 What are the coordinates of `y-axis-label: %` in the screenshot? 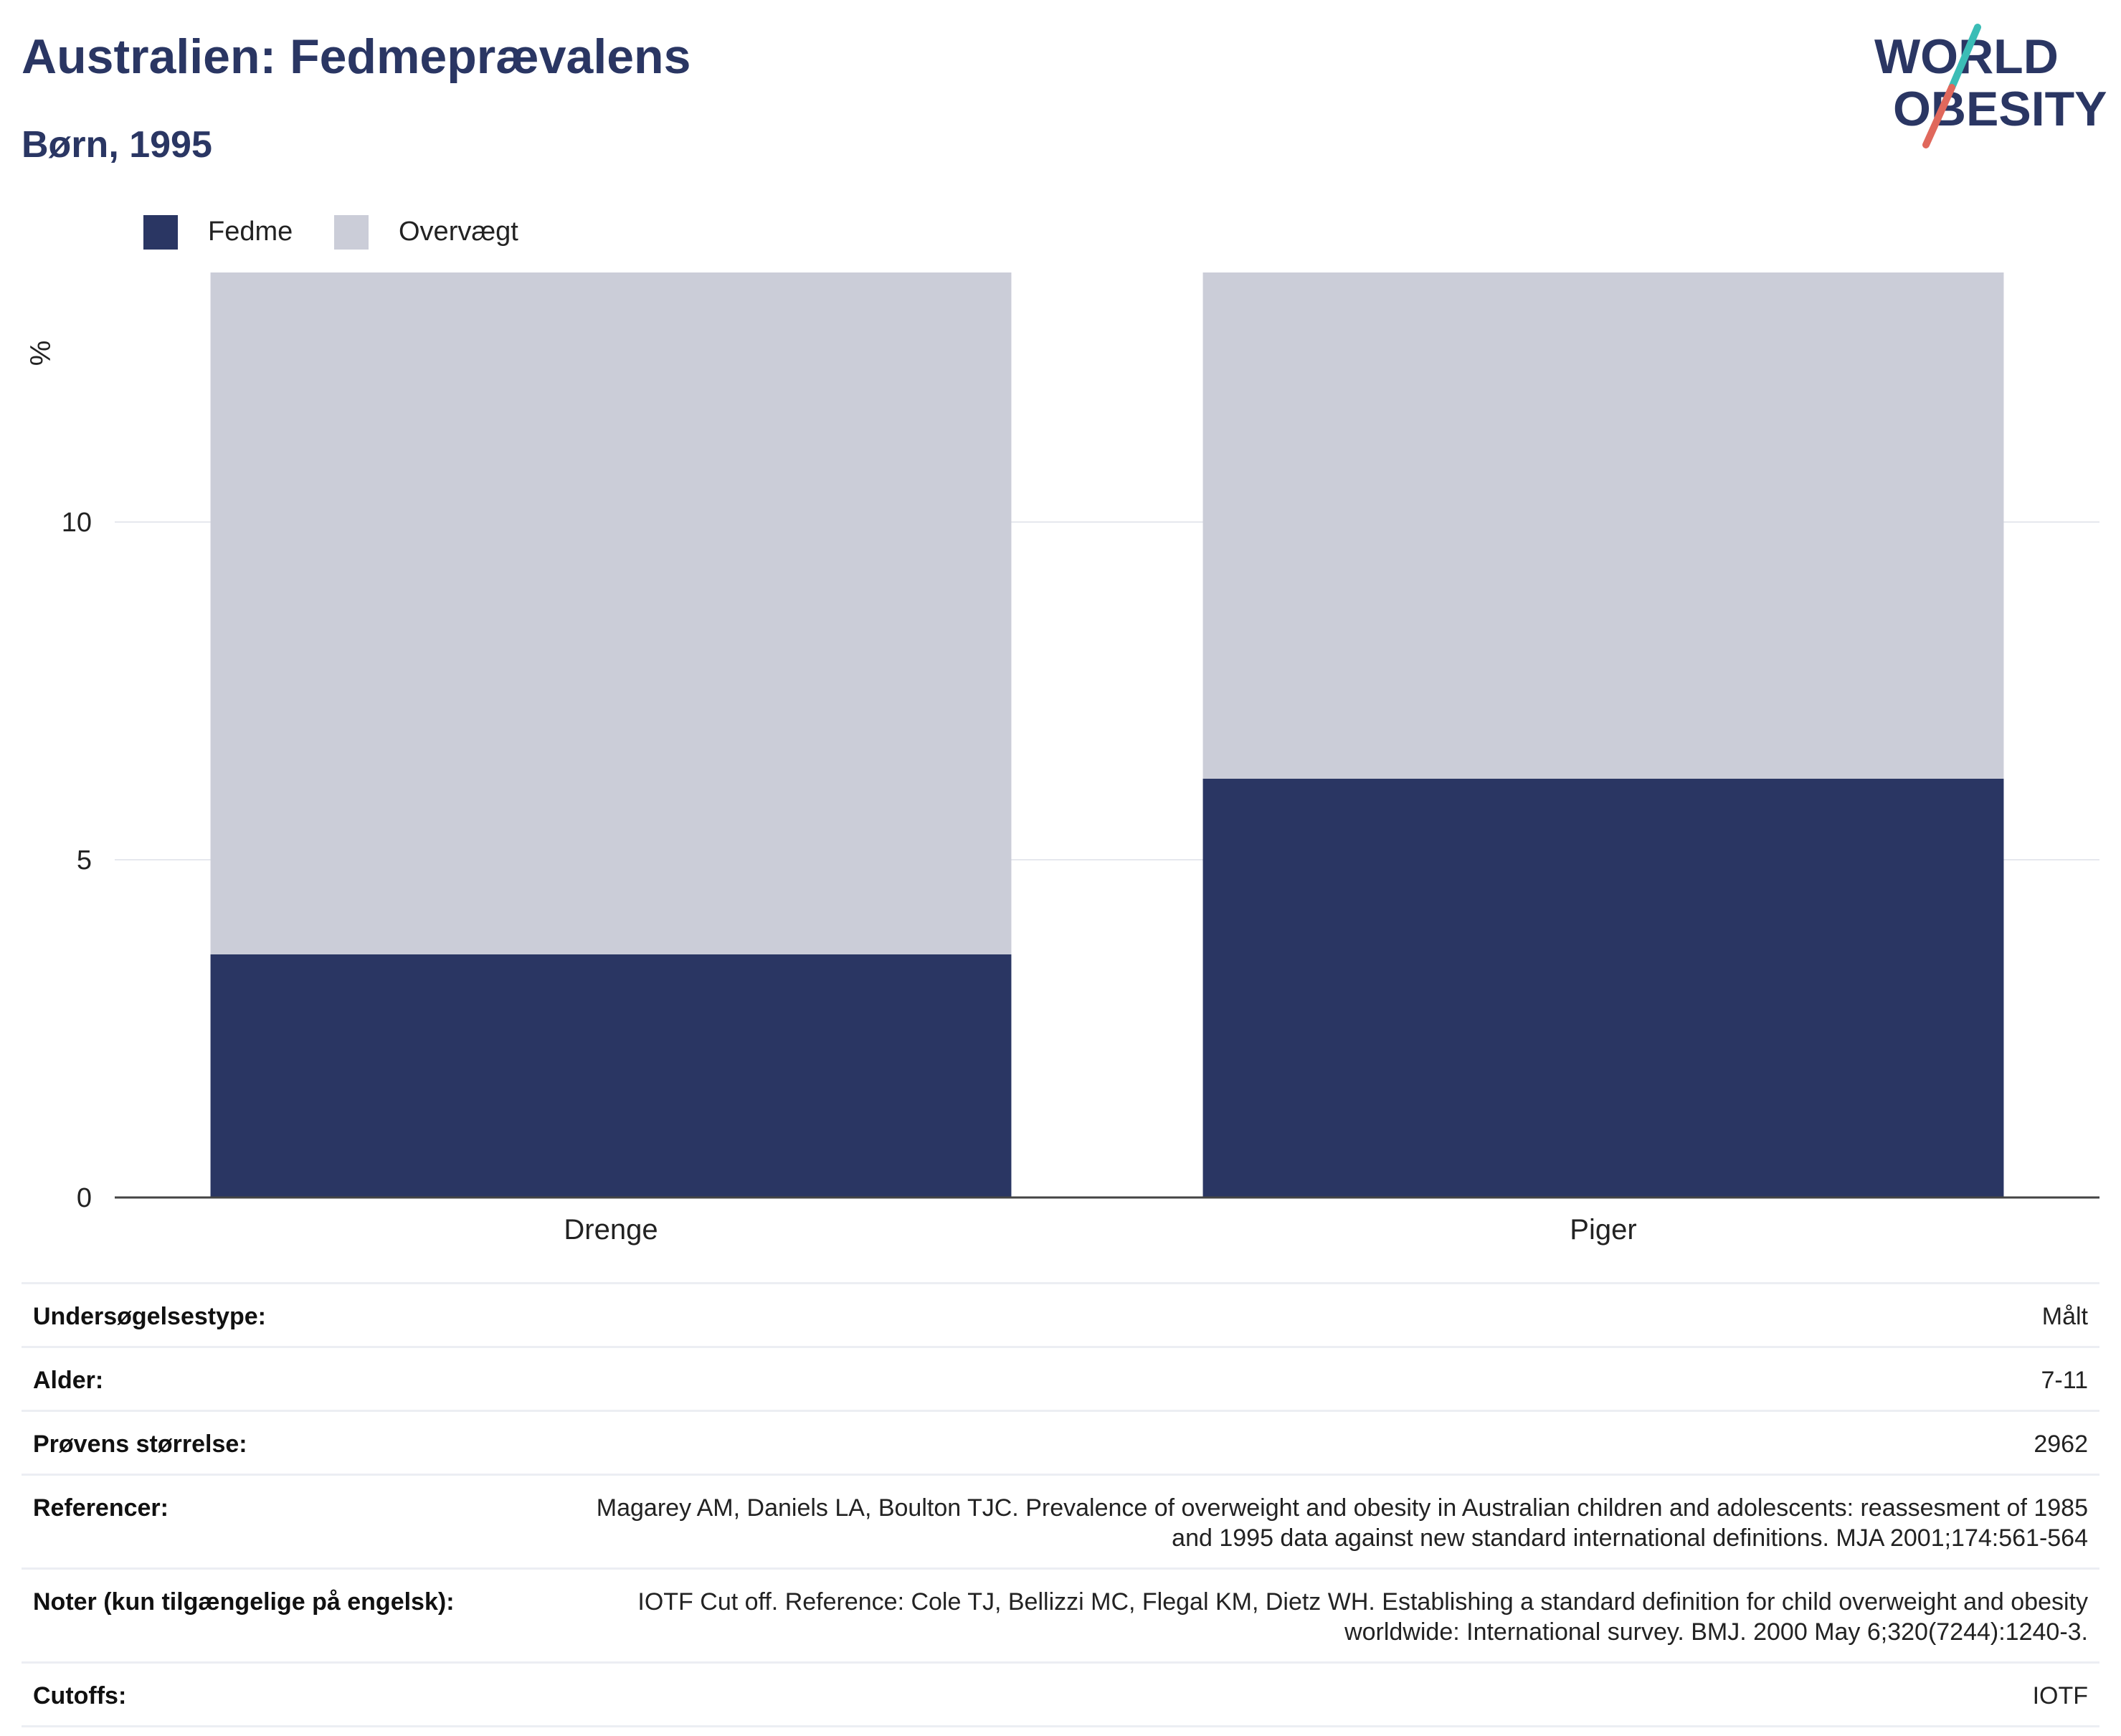 It's located at (41, 353).